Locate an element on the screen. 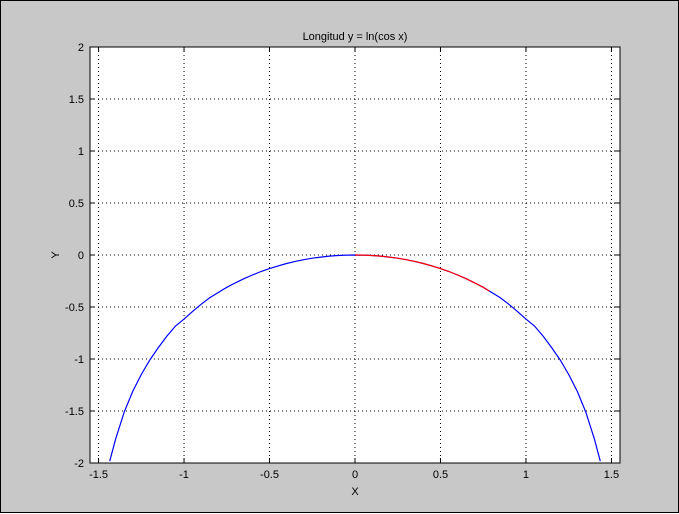 The height and width of the screenshot is (514, 679). y-tick-label: -2 is located at coordinates (79, 464).